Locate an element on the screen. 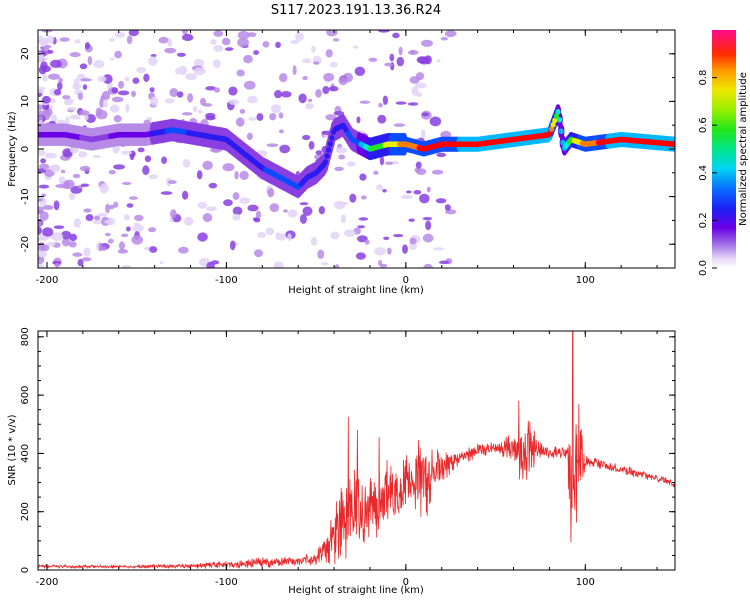 The width and height of the screenshot is (750, 604). y-tick-label: 200 is located at coordinates (25, 511).